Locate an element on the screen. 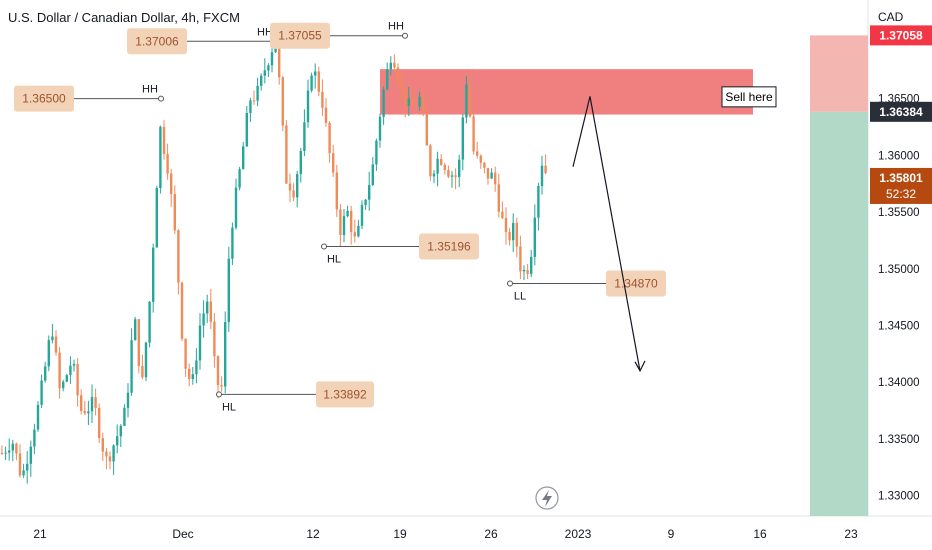 The height and width of the screenshot is (550, 932). price-badge-1-37058: 1.37058 is located at coordinates (901, 35).